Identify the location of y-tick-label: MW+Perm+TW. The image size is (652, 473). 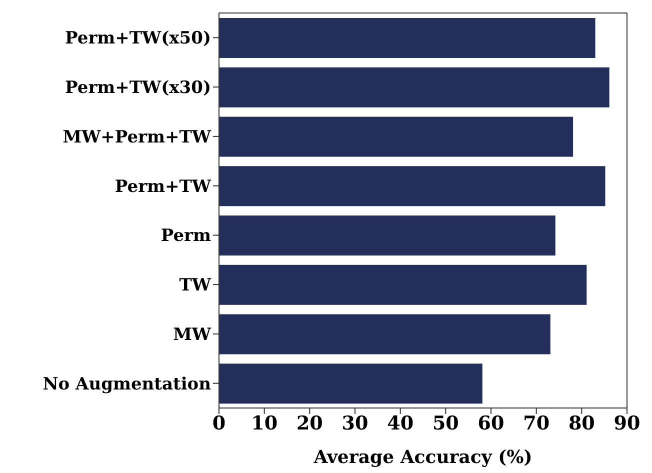
(137, 137).